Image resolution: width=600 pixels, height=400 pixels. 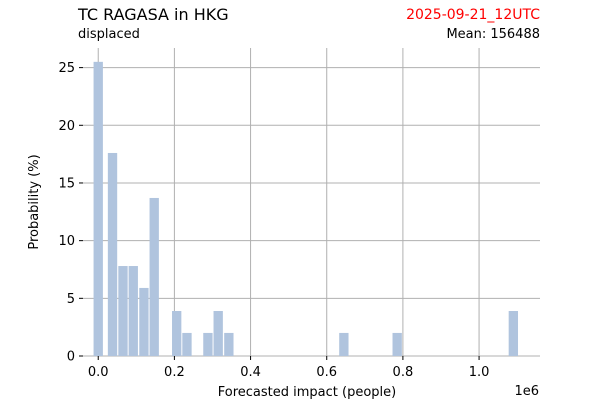 What do you see at coordinates (174, 372) in the screenshot?
I see `x-tick-label: 0.2` at bounding box center [174, 372].